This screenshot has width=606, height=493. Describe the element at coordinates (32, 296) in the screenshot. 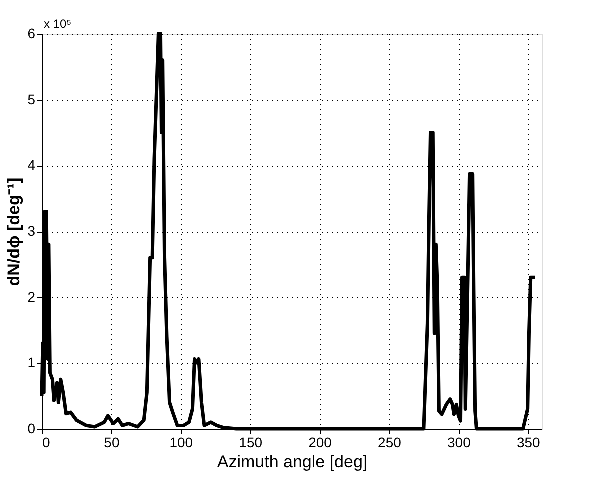

I see `y-tick-label: 2` at that location.